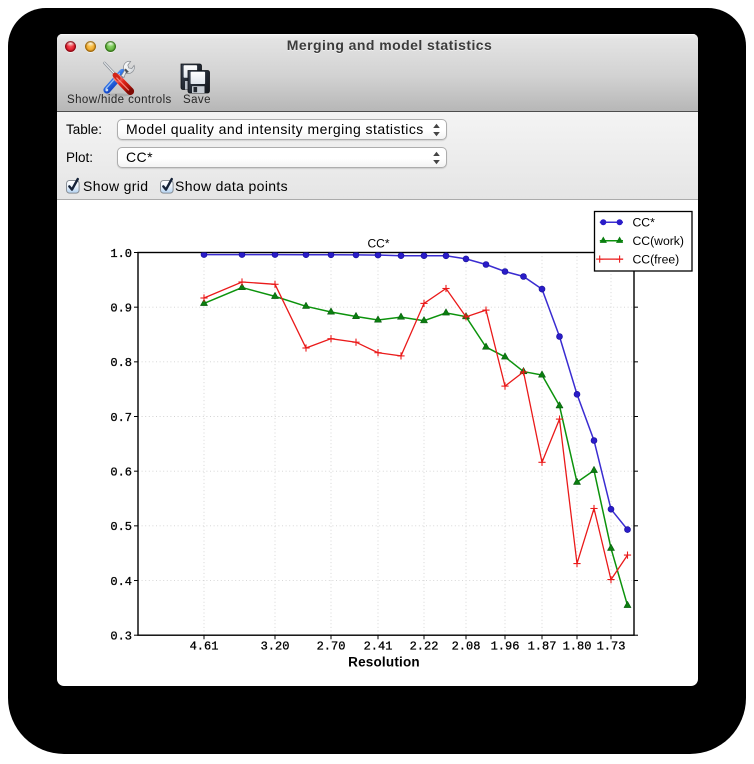  What do you see at coordinates (505, 647) in the screenshot?
I see `svg-text: 1.96` at bounding box center [505, 647].